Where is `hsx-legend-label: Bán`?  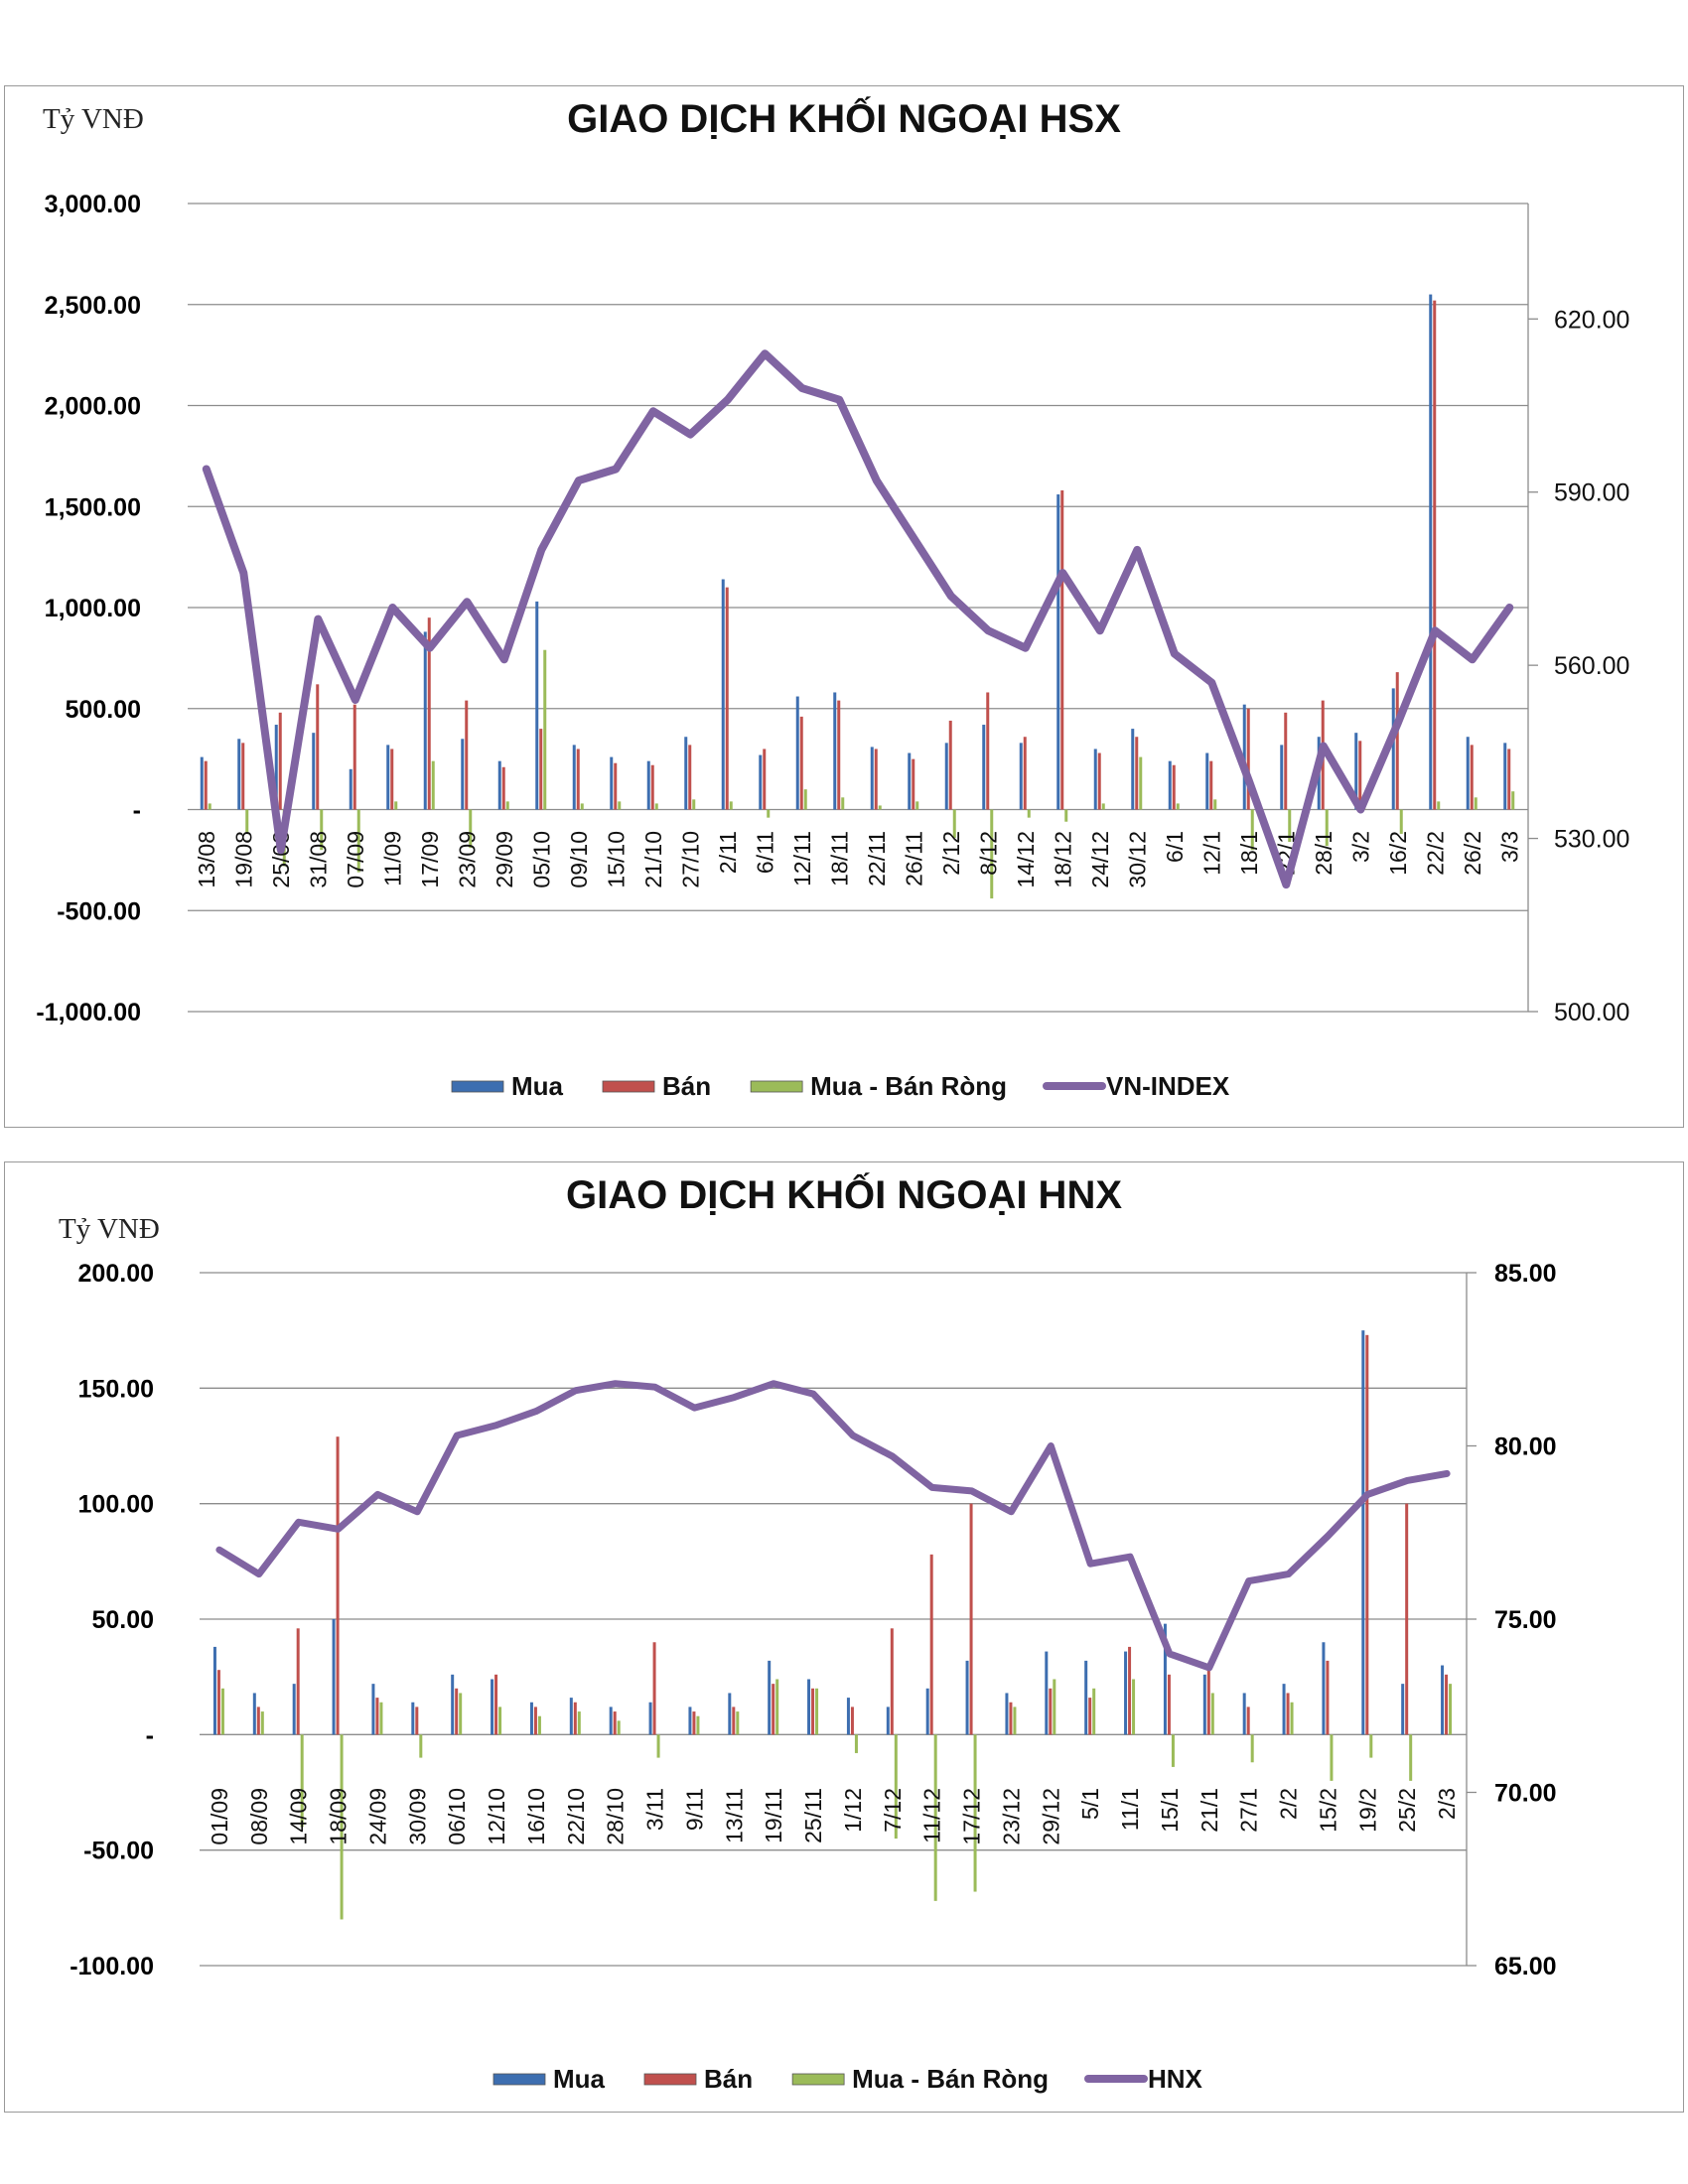
hsx-legend-label: Bán is located at coordinates (686, 1086).